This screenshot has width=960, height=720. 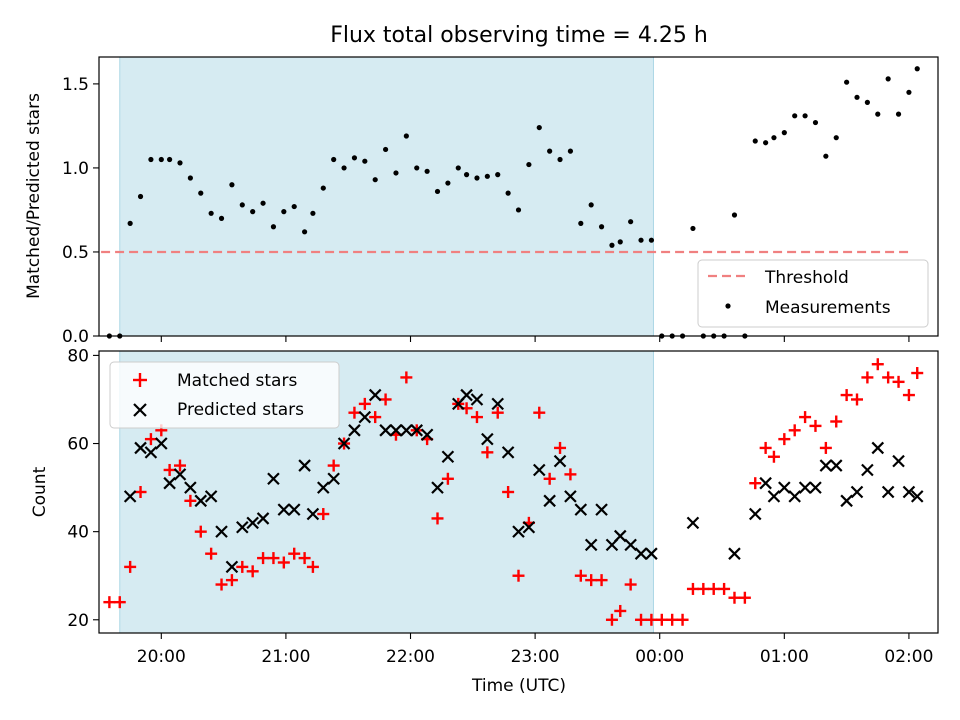 I want to click on x-tick-label: 21:00, so click(x=285, y=657).